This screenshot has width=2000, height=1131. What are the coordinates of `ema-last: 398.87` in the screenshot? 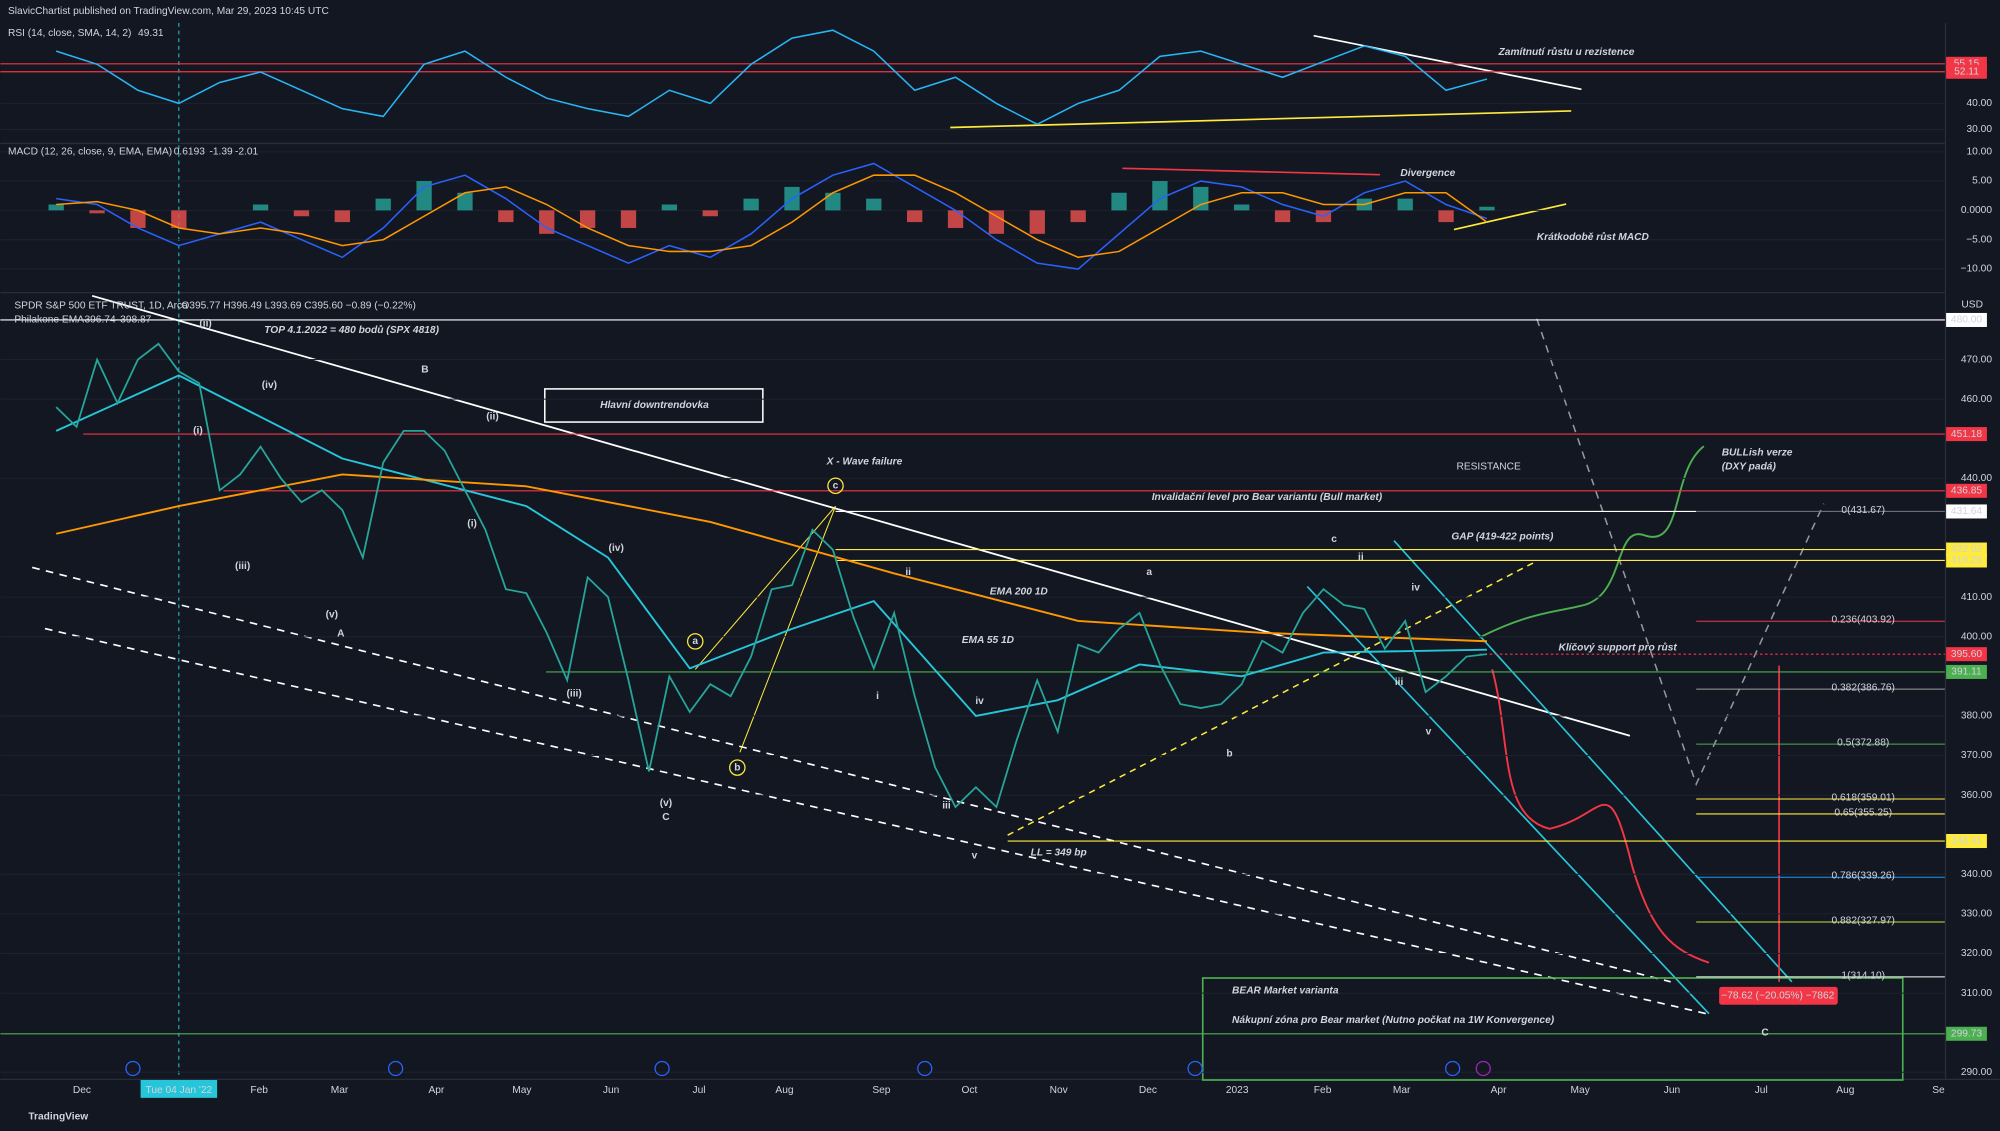 It's located at (135, 320).